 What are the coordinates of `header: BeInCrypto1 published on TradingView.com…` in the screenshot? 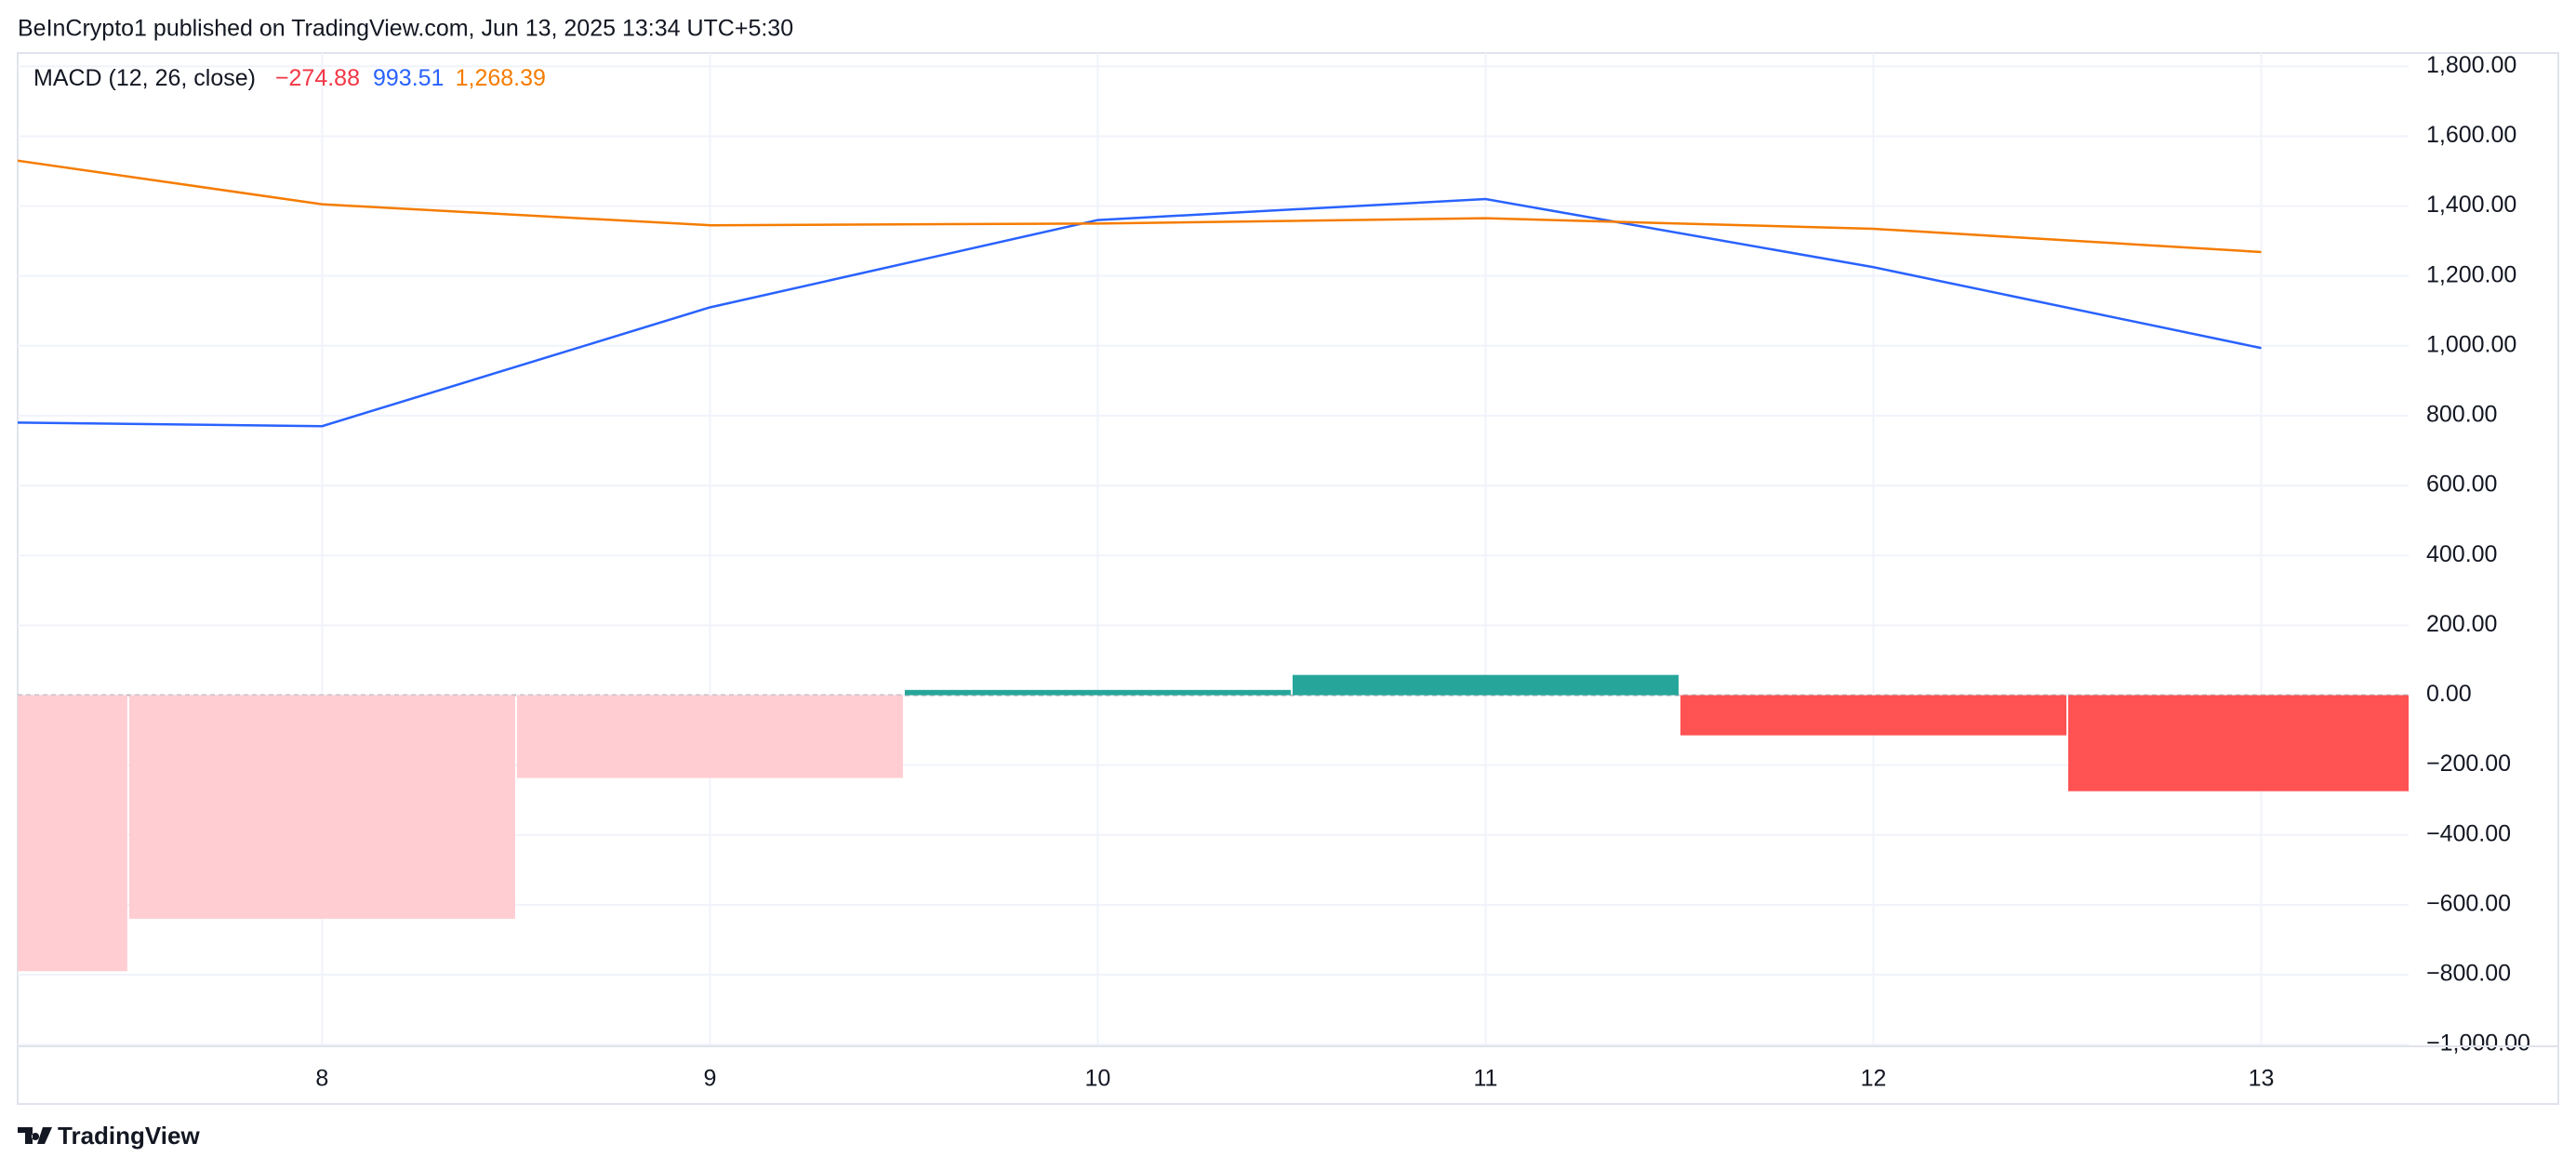 It's located at (405, 29).